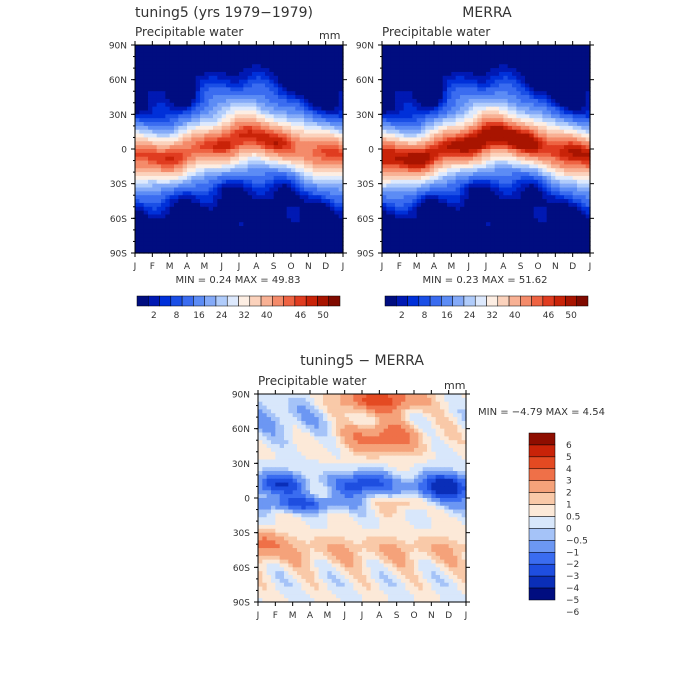 The width and height of the screenshot is (700, 700). I want to click on x-tick-label: J, so click(135, 267).